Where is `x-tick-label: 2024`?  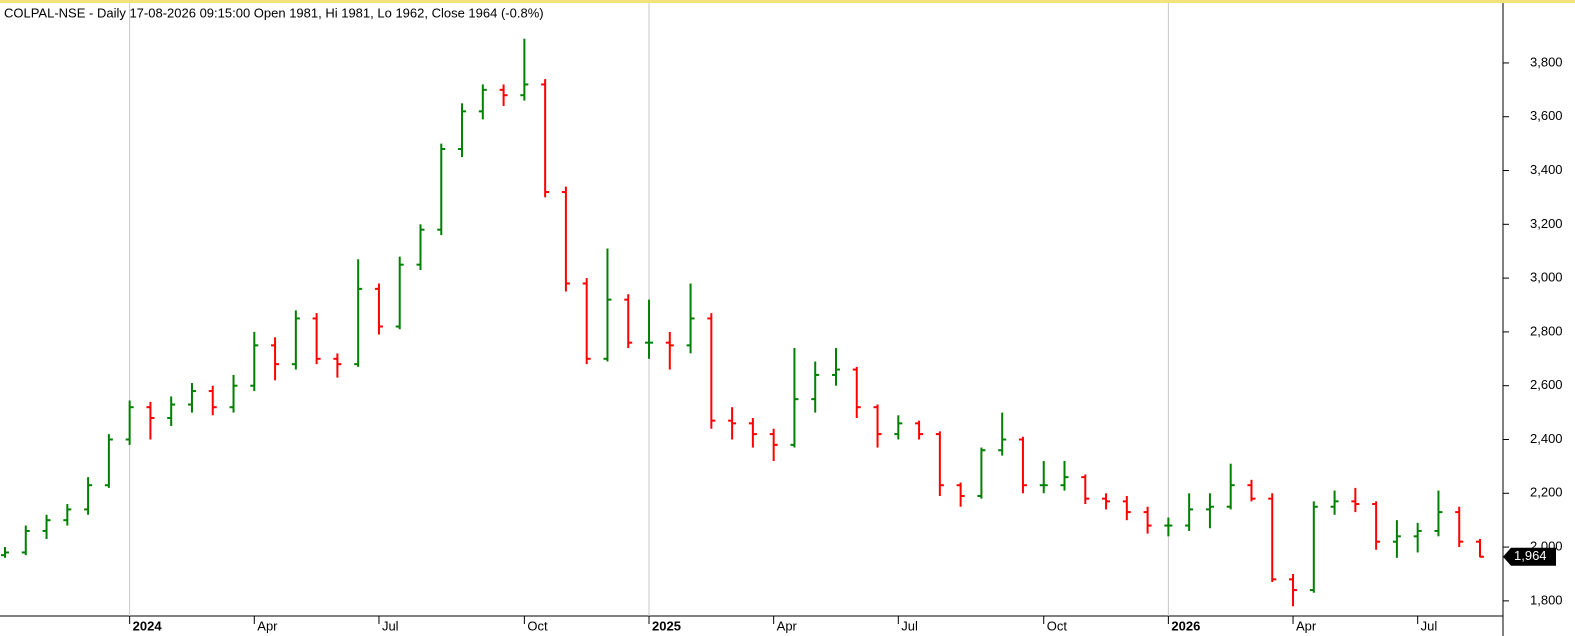
x-tick-label: 2024 is located at coordinates (148, 625).